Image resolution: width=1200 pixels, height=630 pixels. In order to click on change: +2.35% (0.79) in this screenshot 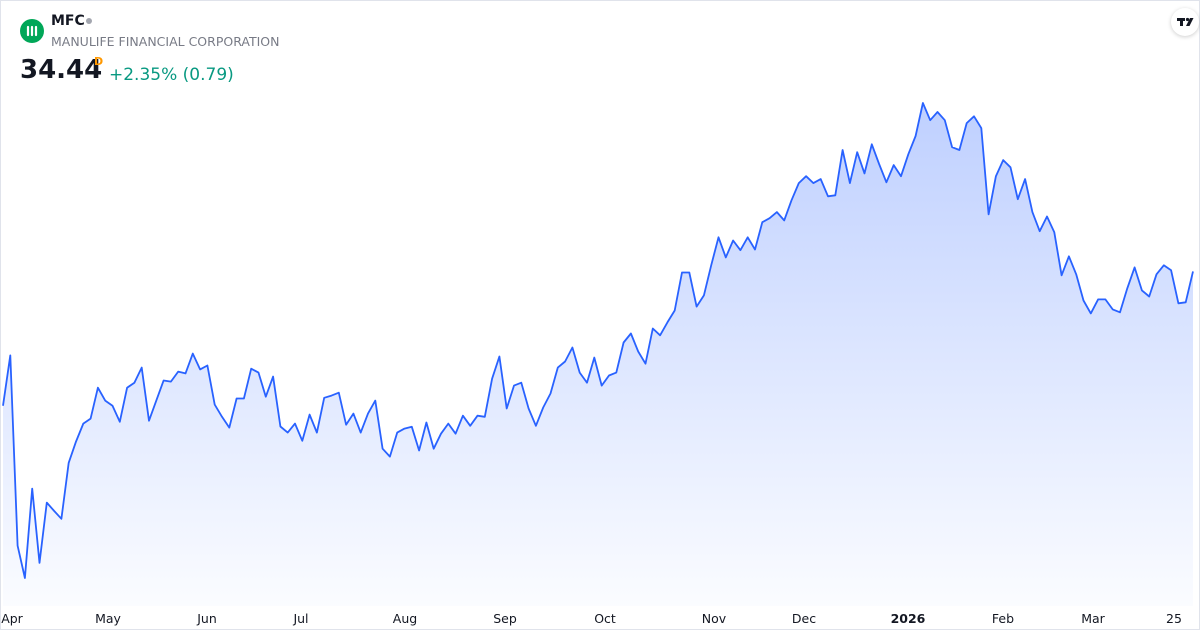, I will do `click(171, 75)`.